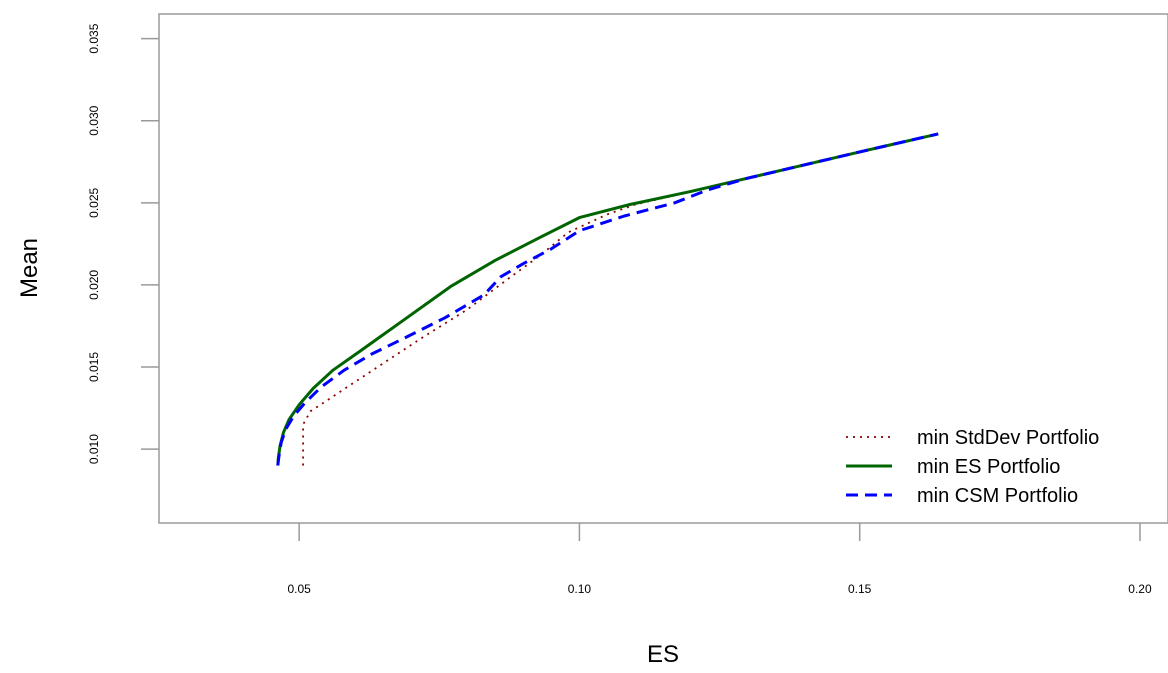  I want to click on legend-label: min ES Portfolio, so click(988, 467).